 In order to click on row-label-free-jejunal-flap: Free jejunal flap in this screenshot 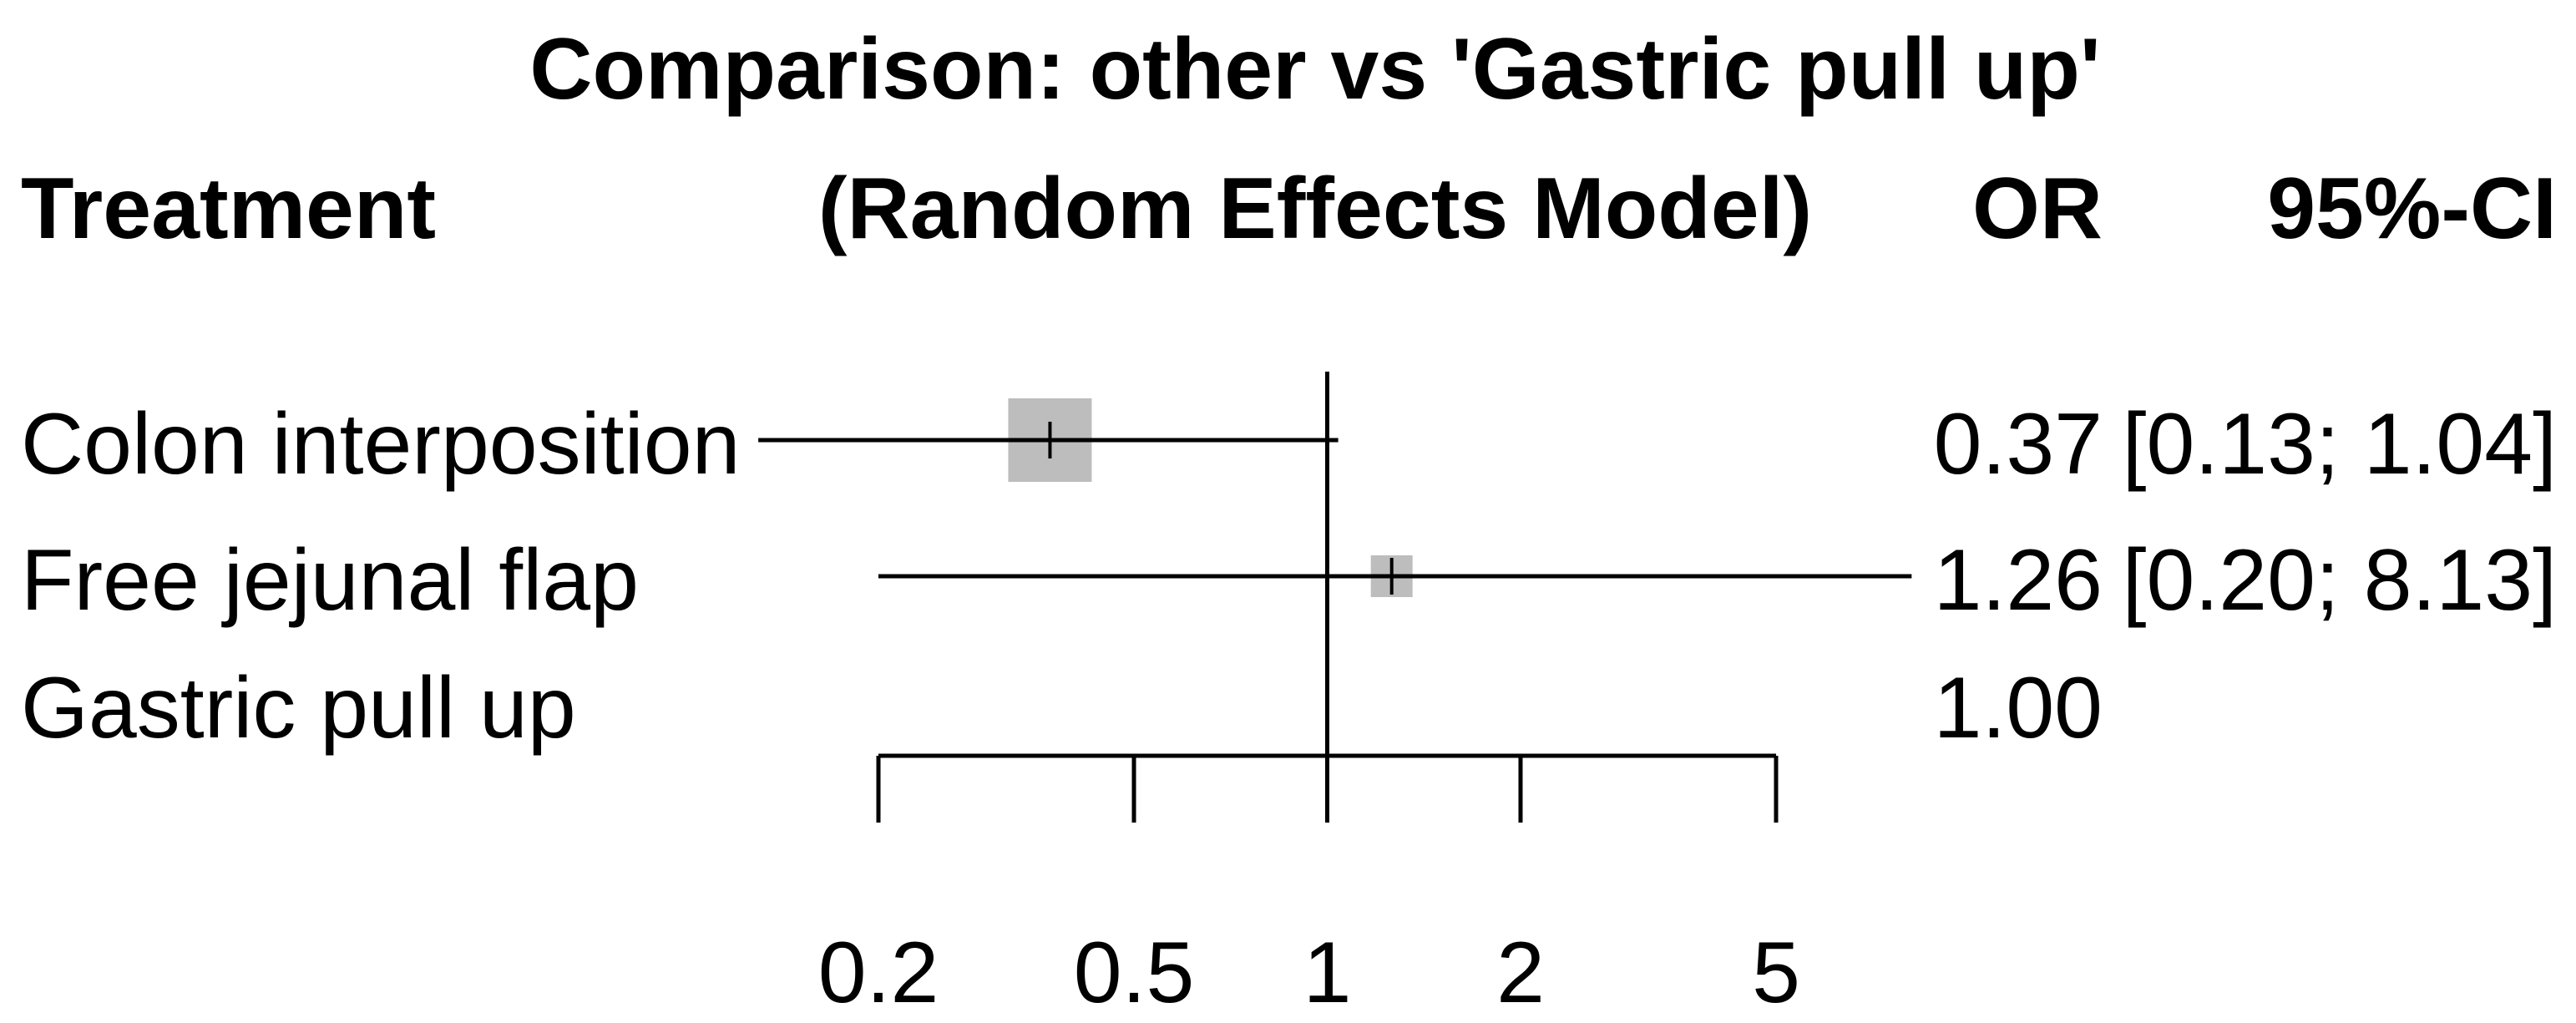, I will do `click(330, 580)`.